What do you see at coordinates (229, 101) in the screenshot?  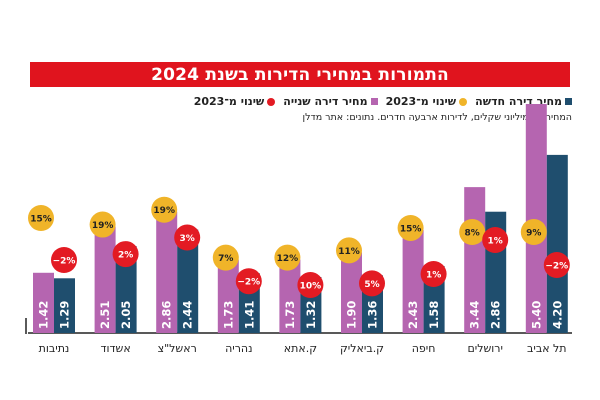 I see `legend-label-second-change: שינוי מ־2023` at bounding box center [229, 101].